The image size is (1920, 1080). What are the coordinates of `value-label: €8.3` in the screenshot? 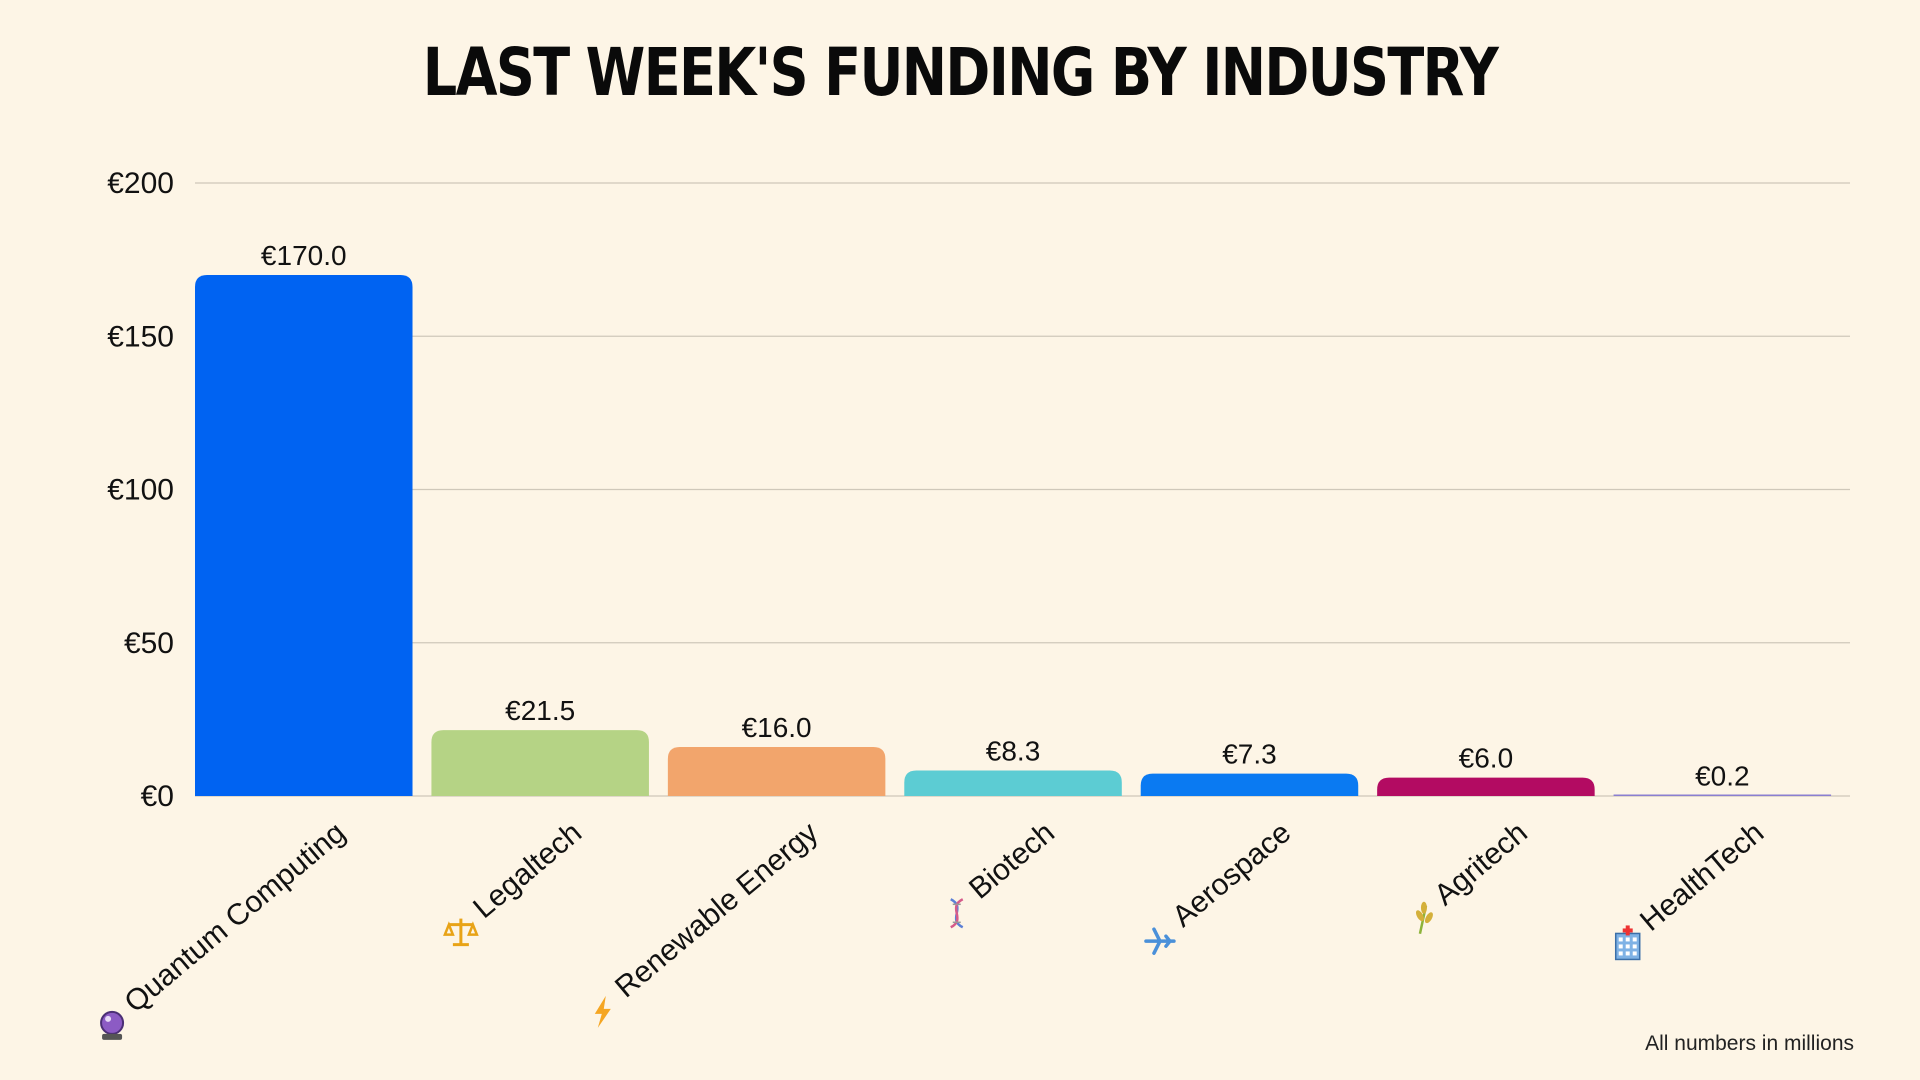 It's located at (1013, 751).